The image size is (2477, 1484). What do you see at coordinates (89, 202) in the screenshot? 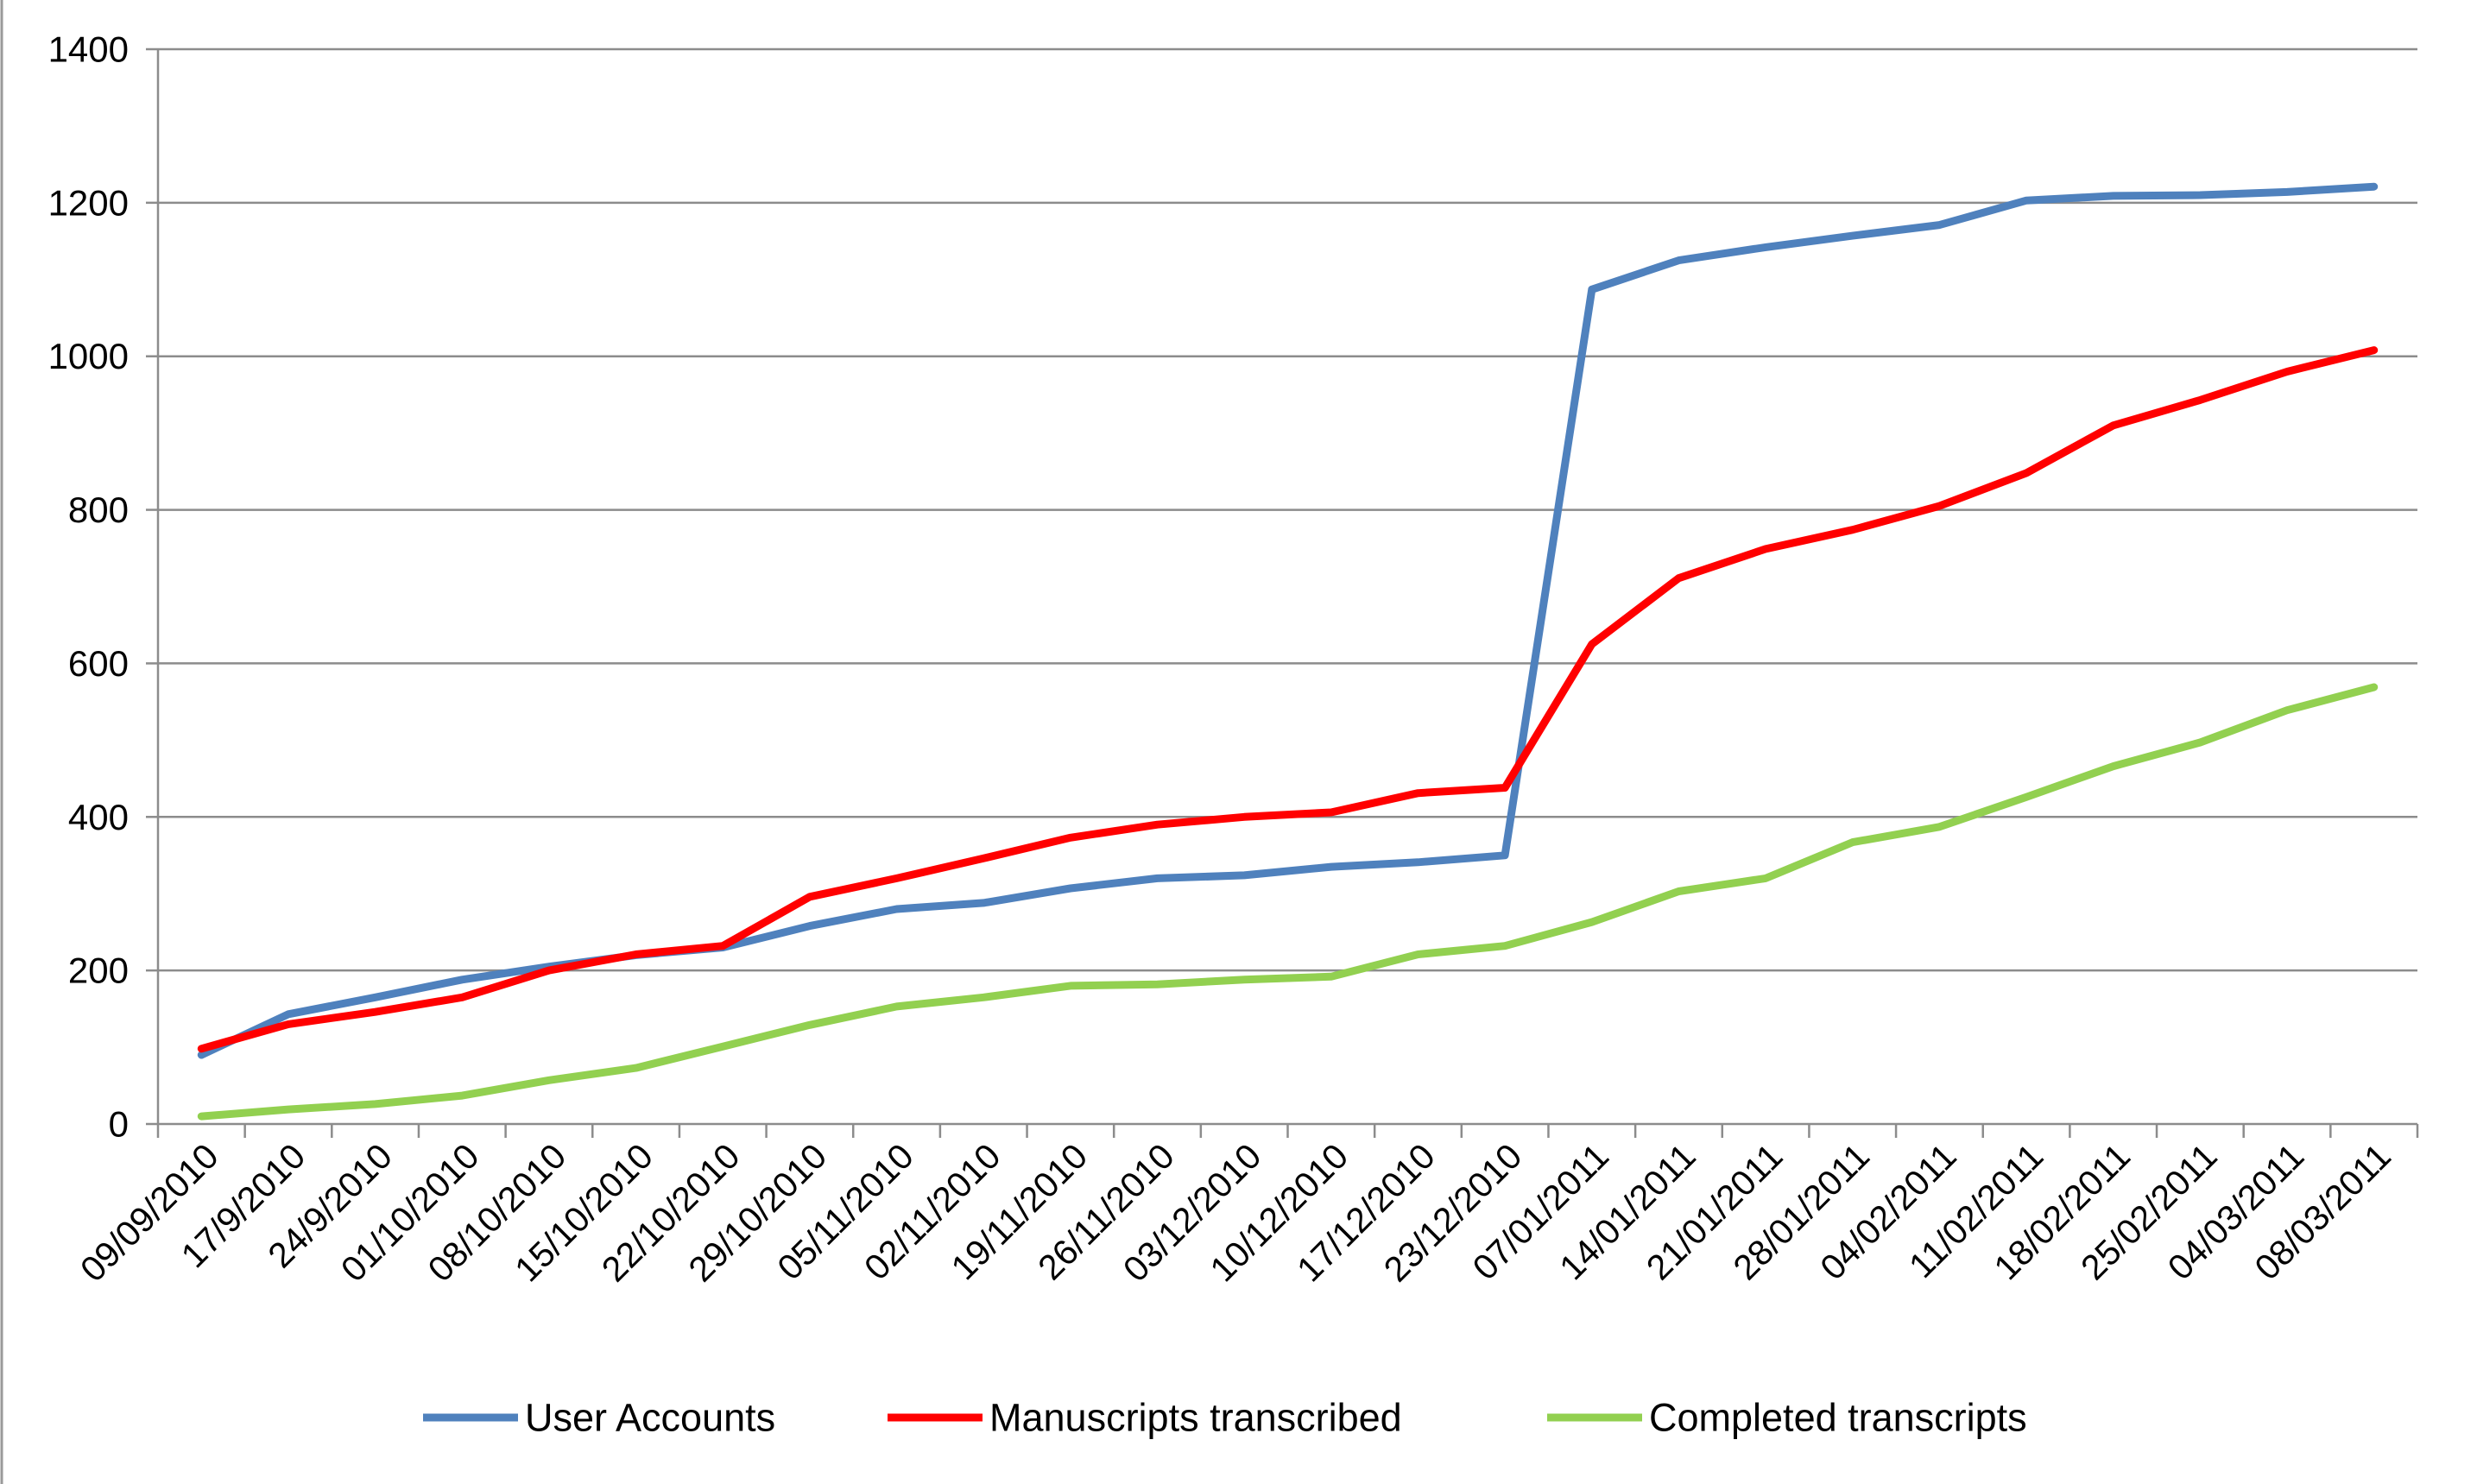
I see `y-tick-label: 1200` at bounding box center [89, 202].